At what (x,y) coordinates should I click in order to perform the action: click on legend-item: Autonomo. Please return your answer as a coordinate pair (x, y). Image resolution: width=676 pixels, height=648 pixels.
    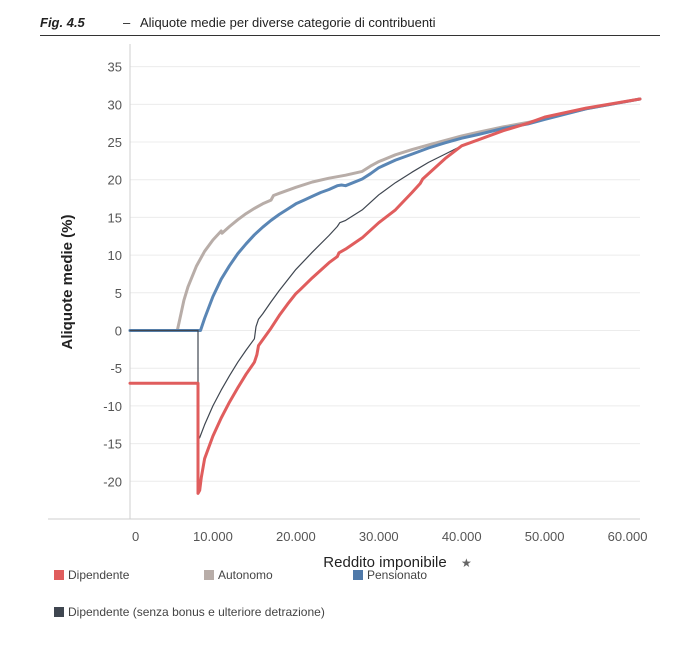
    Looking at the image, I should click on (238, 575).